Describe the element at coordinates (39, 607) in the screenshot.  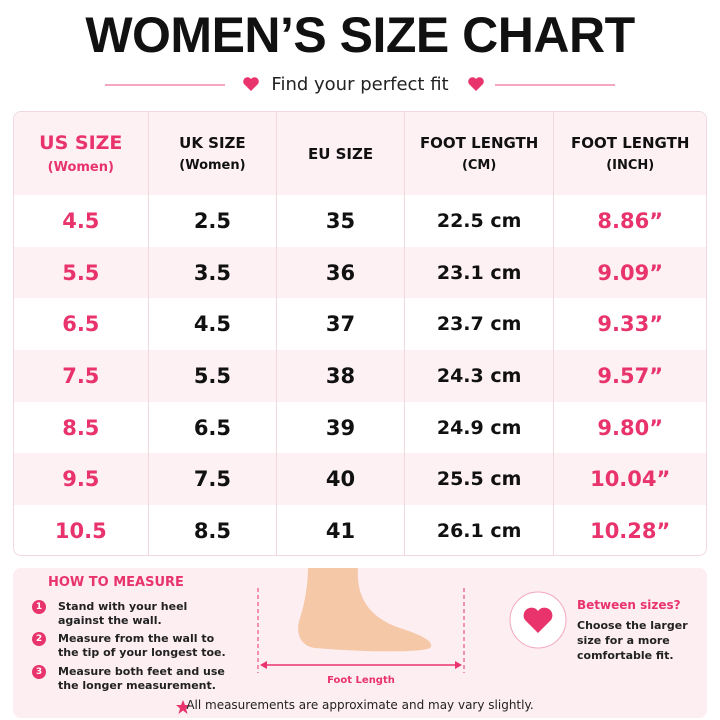
I see `step-number: 1` at that location.